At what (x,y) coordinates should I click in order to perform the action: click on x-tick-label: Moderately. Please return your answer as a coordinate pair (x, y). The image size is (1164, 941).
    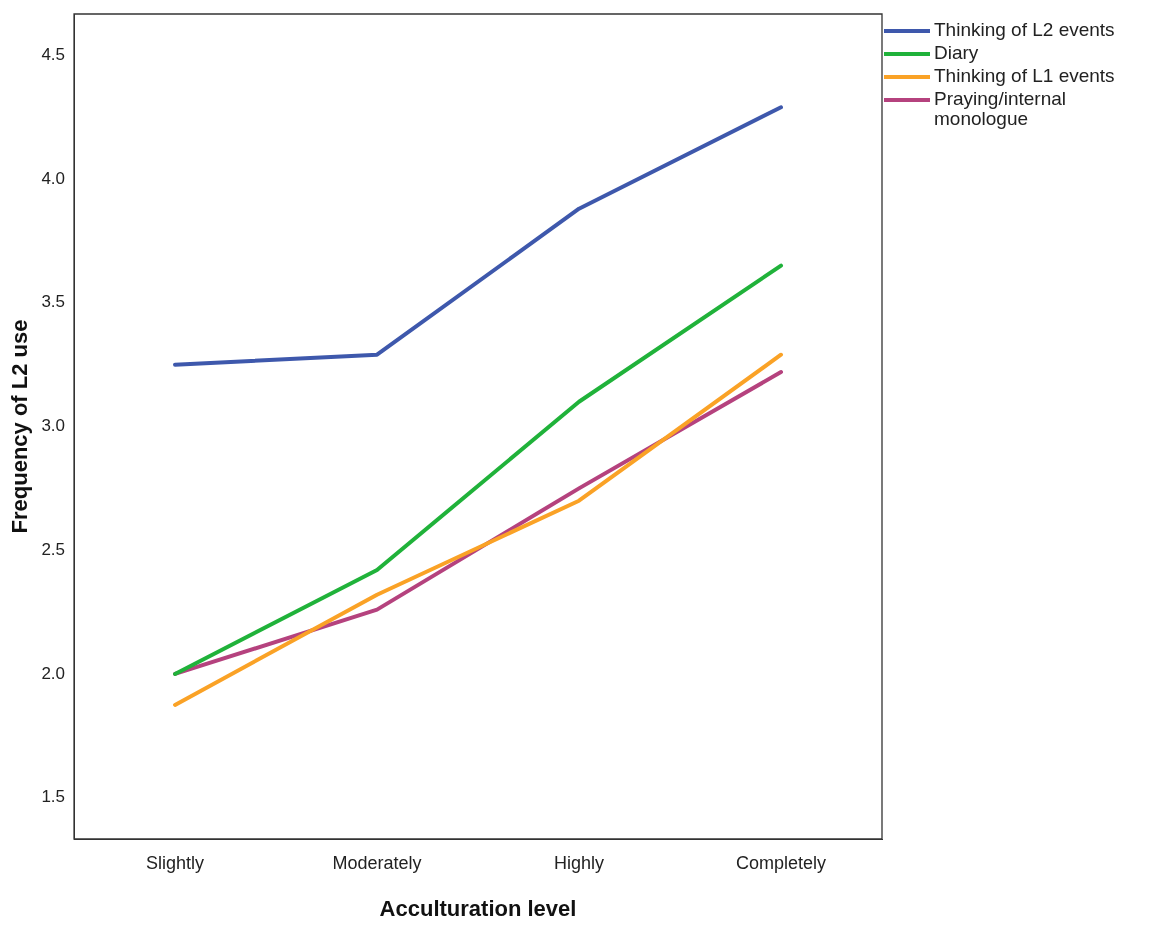
    Looking at the image, I should click on (377, 862).